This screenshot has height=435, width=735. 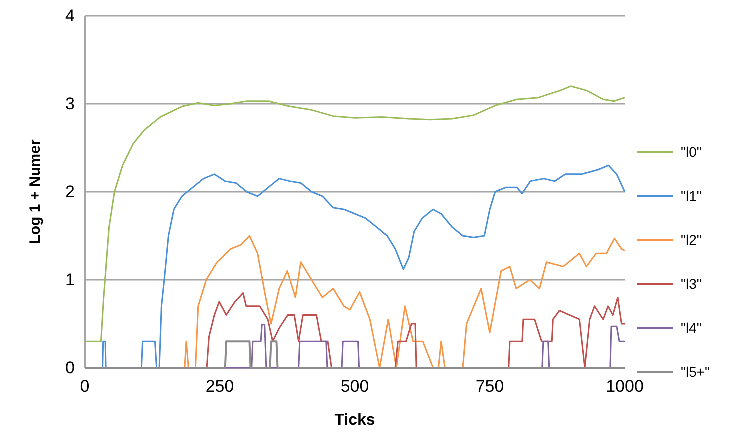 What do you see at coordinates (691, 328) in the screenshot?
I see `legend-label: "l4"` at bounding box center [691, 328].